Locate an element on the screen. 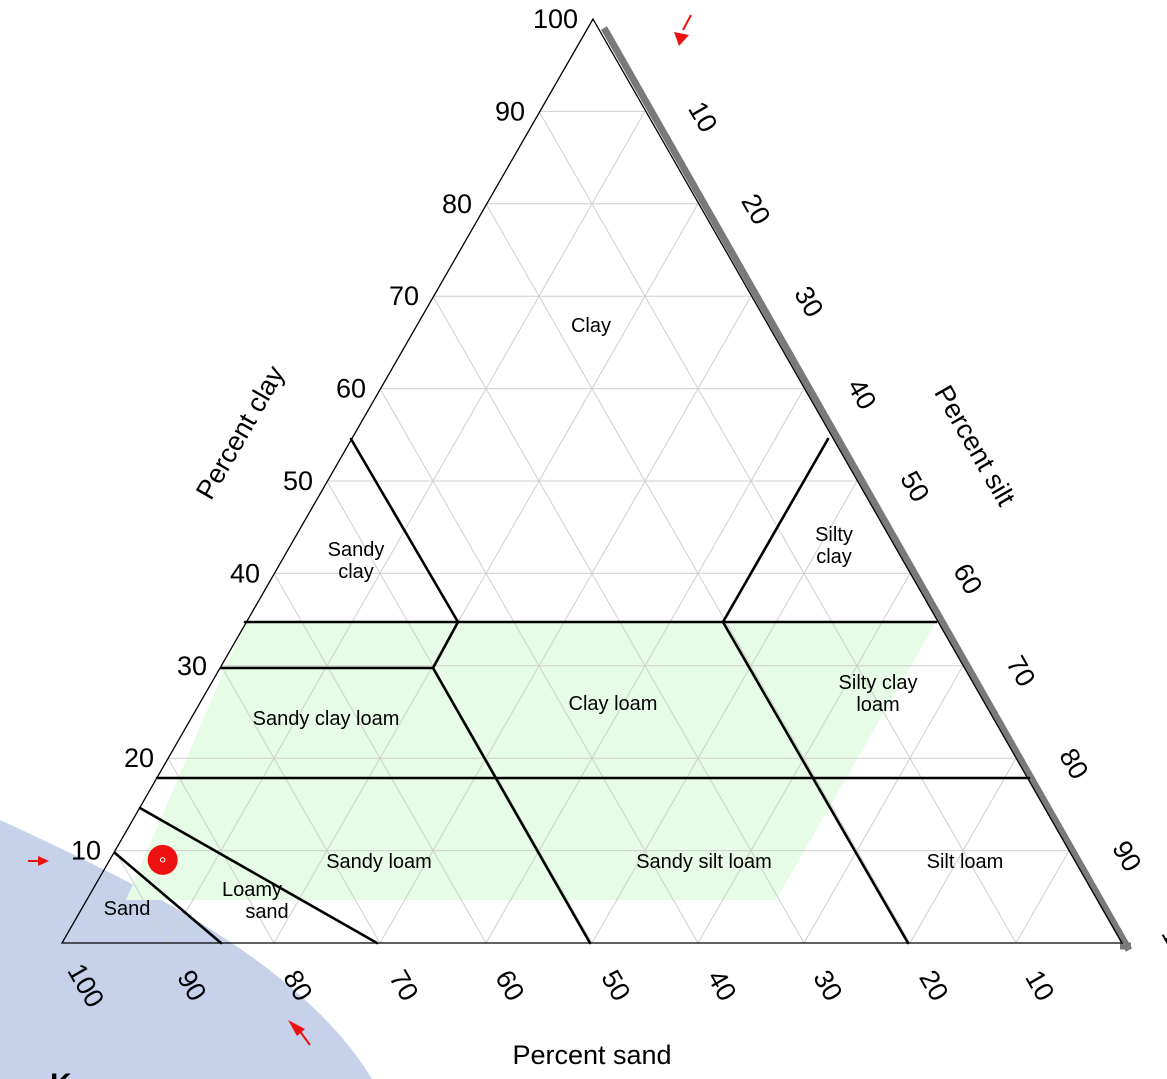  boundary-silty-clay-loam-left is located at coordinates (815, 782).